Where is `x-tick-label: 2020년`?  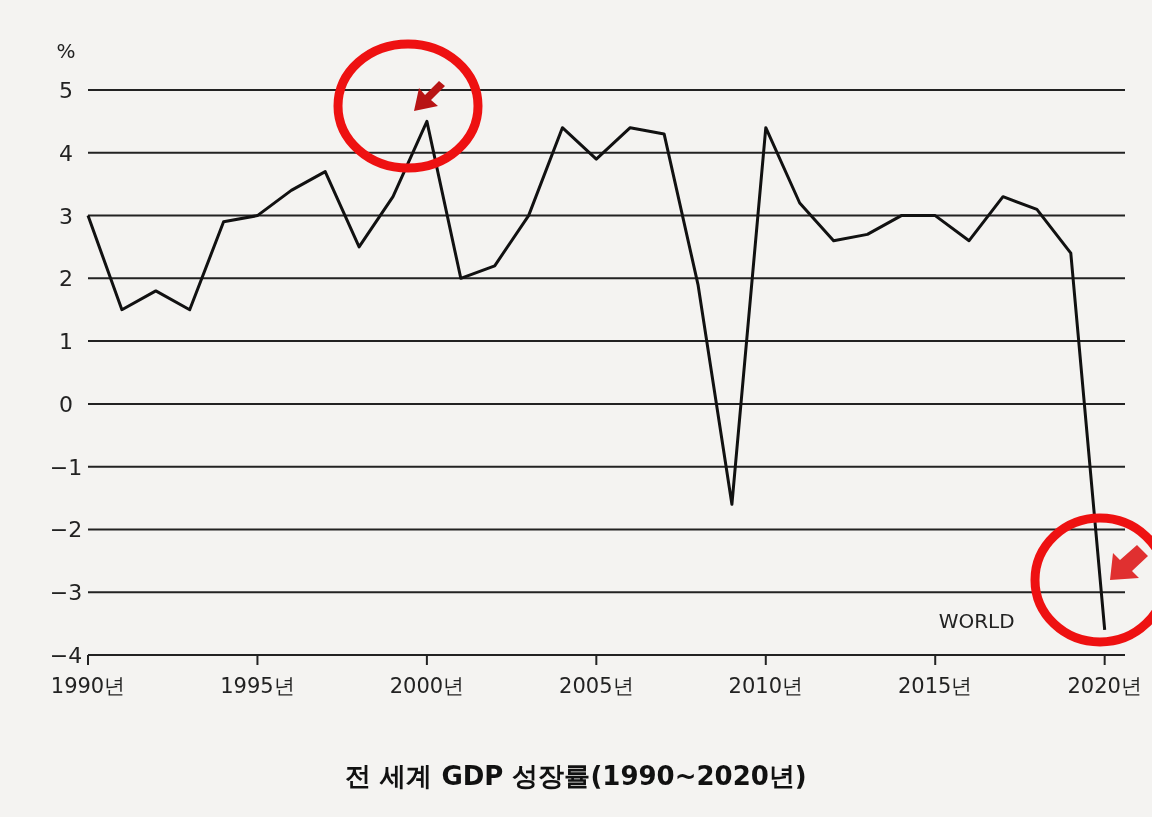
x-tick-label: 2020년 is located at coordinates (1104, 686).